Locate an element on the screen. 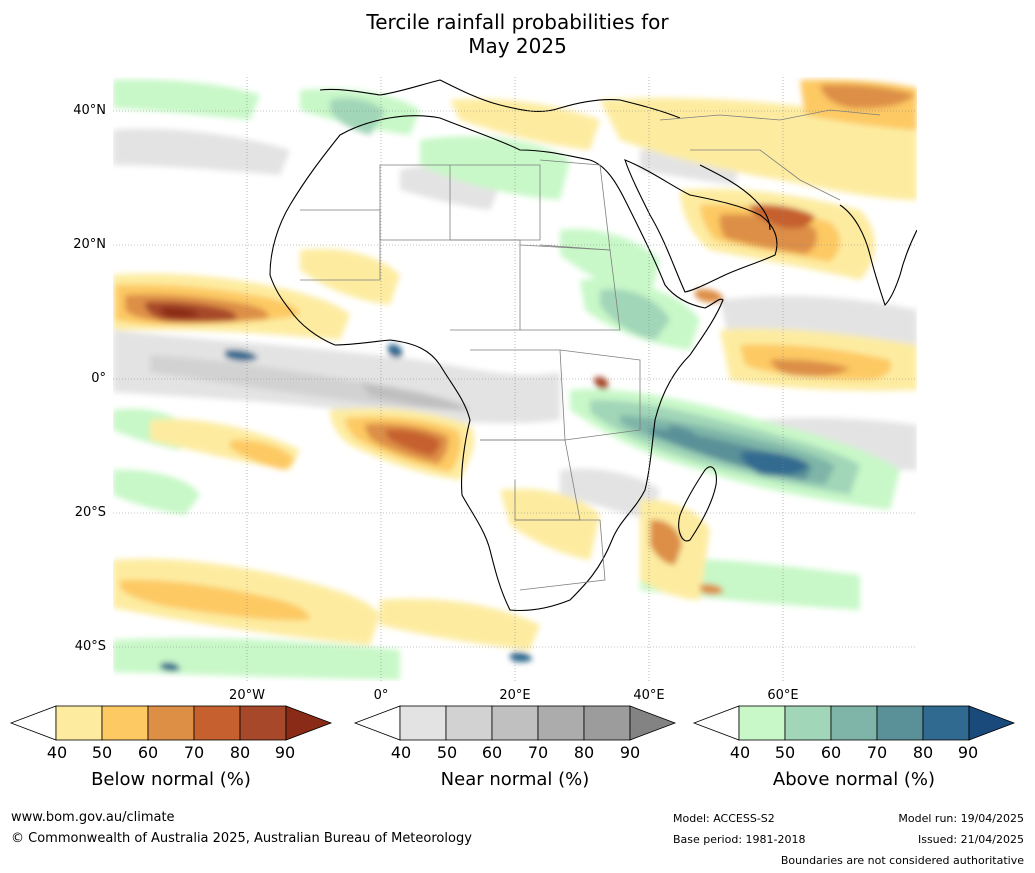 The width and height of the screenshot is (1035, 873). lon-label-40e: 40°E is located at coordinates (649, 695).